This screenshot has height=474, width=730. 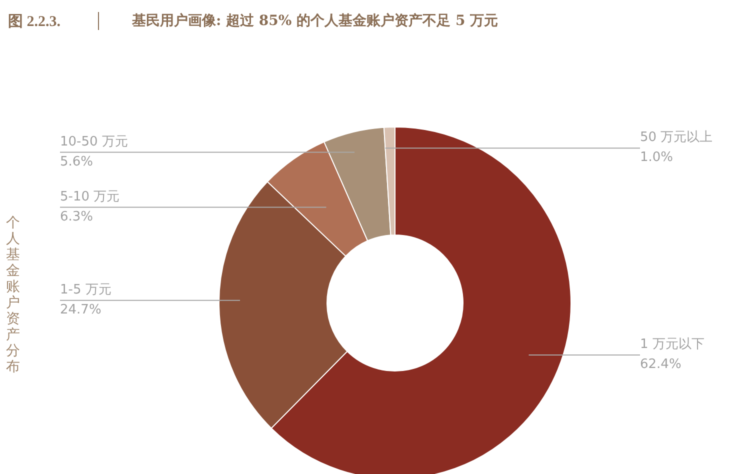 What do you see at coordinates (672, 344) in the screenshot?
I see `slice-label: 1 万元以下` at bounding box center [672, 344].